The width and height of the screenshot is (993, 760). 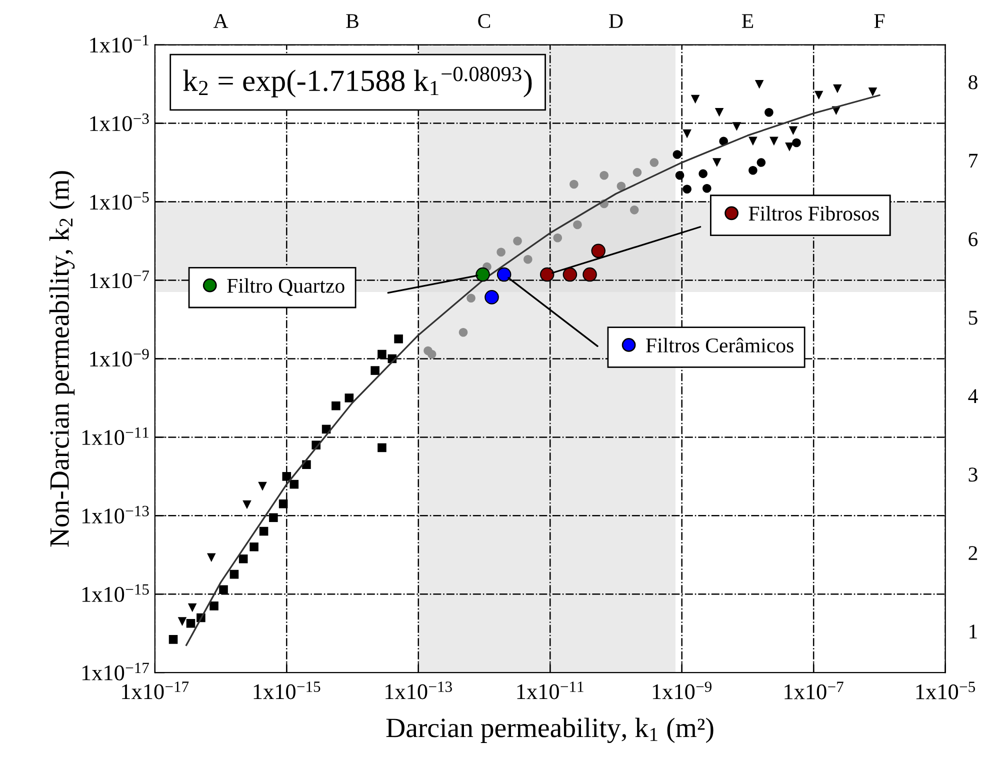 What do you see at coordinates (484, 21) in the screenshot?
I see `text: C` at bounding box center [484, 21].